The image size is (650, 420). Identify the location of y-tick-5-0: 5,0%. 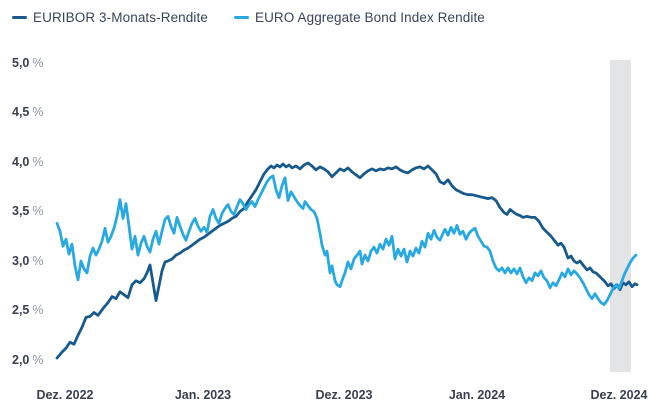
(28, 63).